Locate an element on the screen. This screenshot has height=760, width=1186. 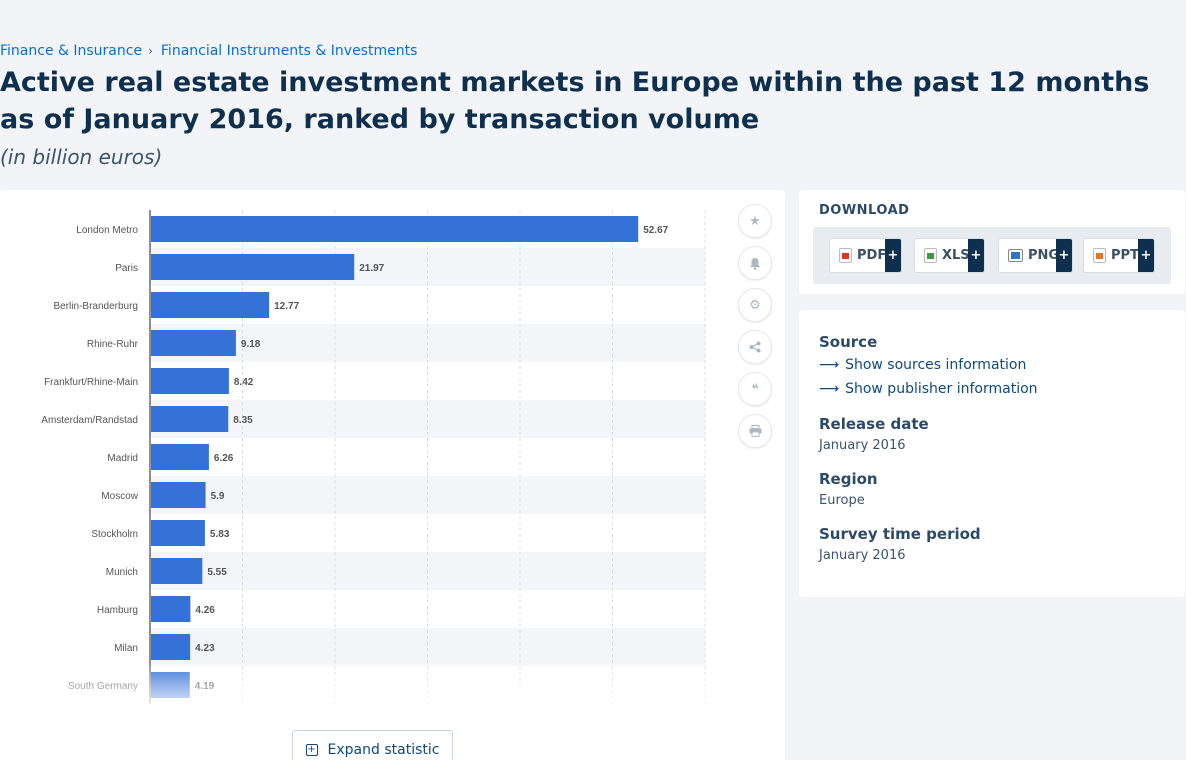
survey-period-value: January 2016 is located at coordinates (862, 555).